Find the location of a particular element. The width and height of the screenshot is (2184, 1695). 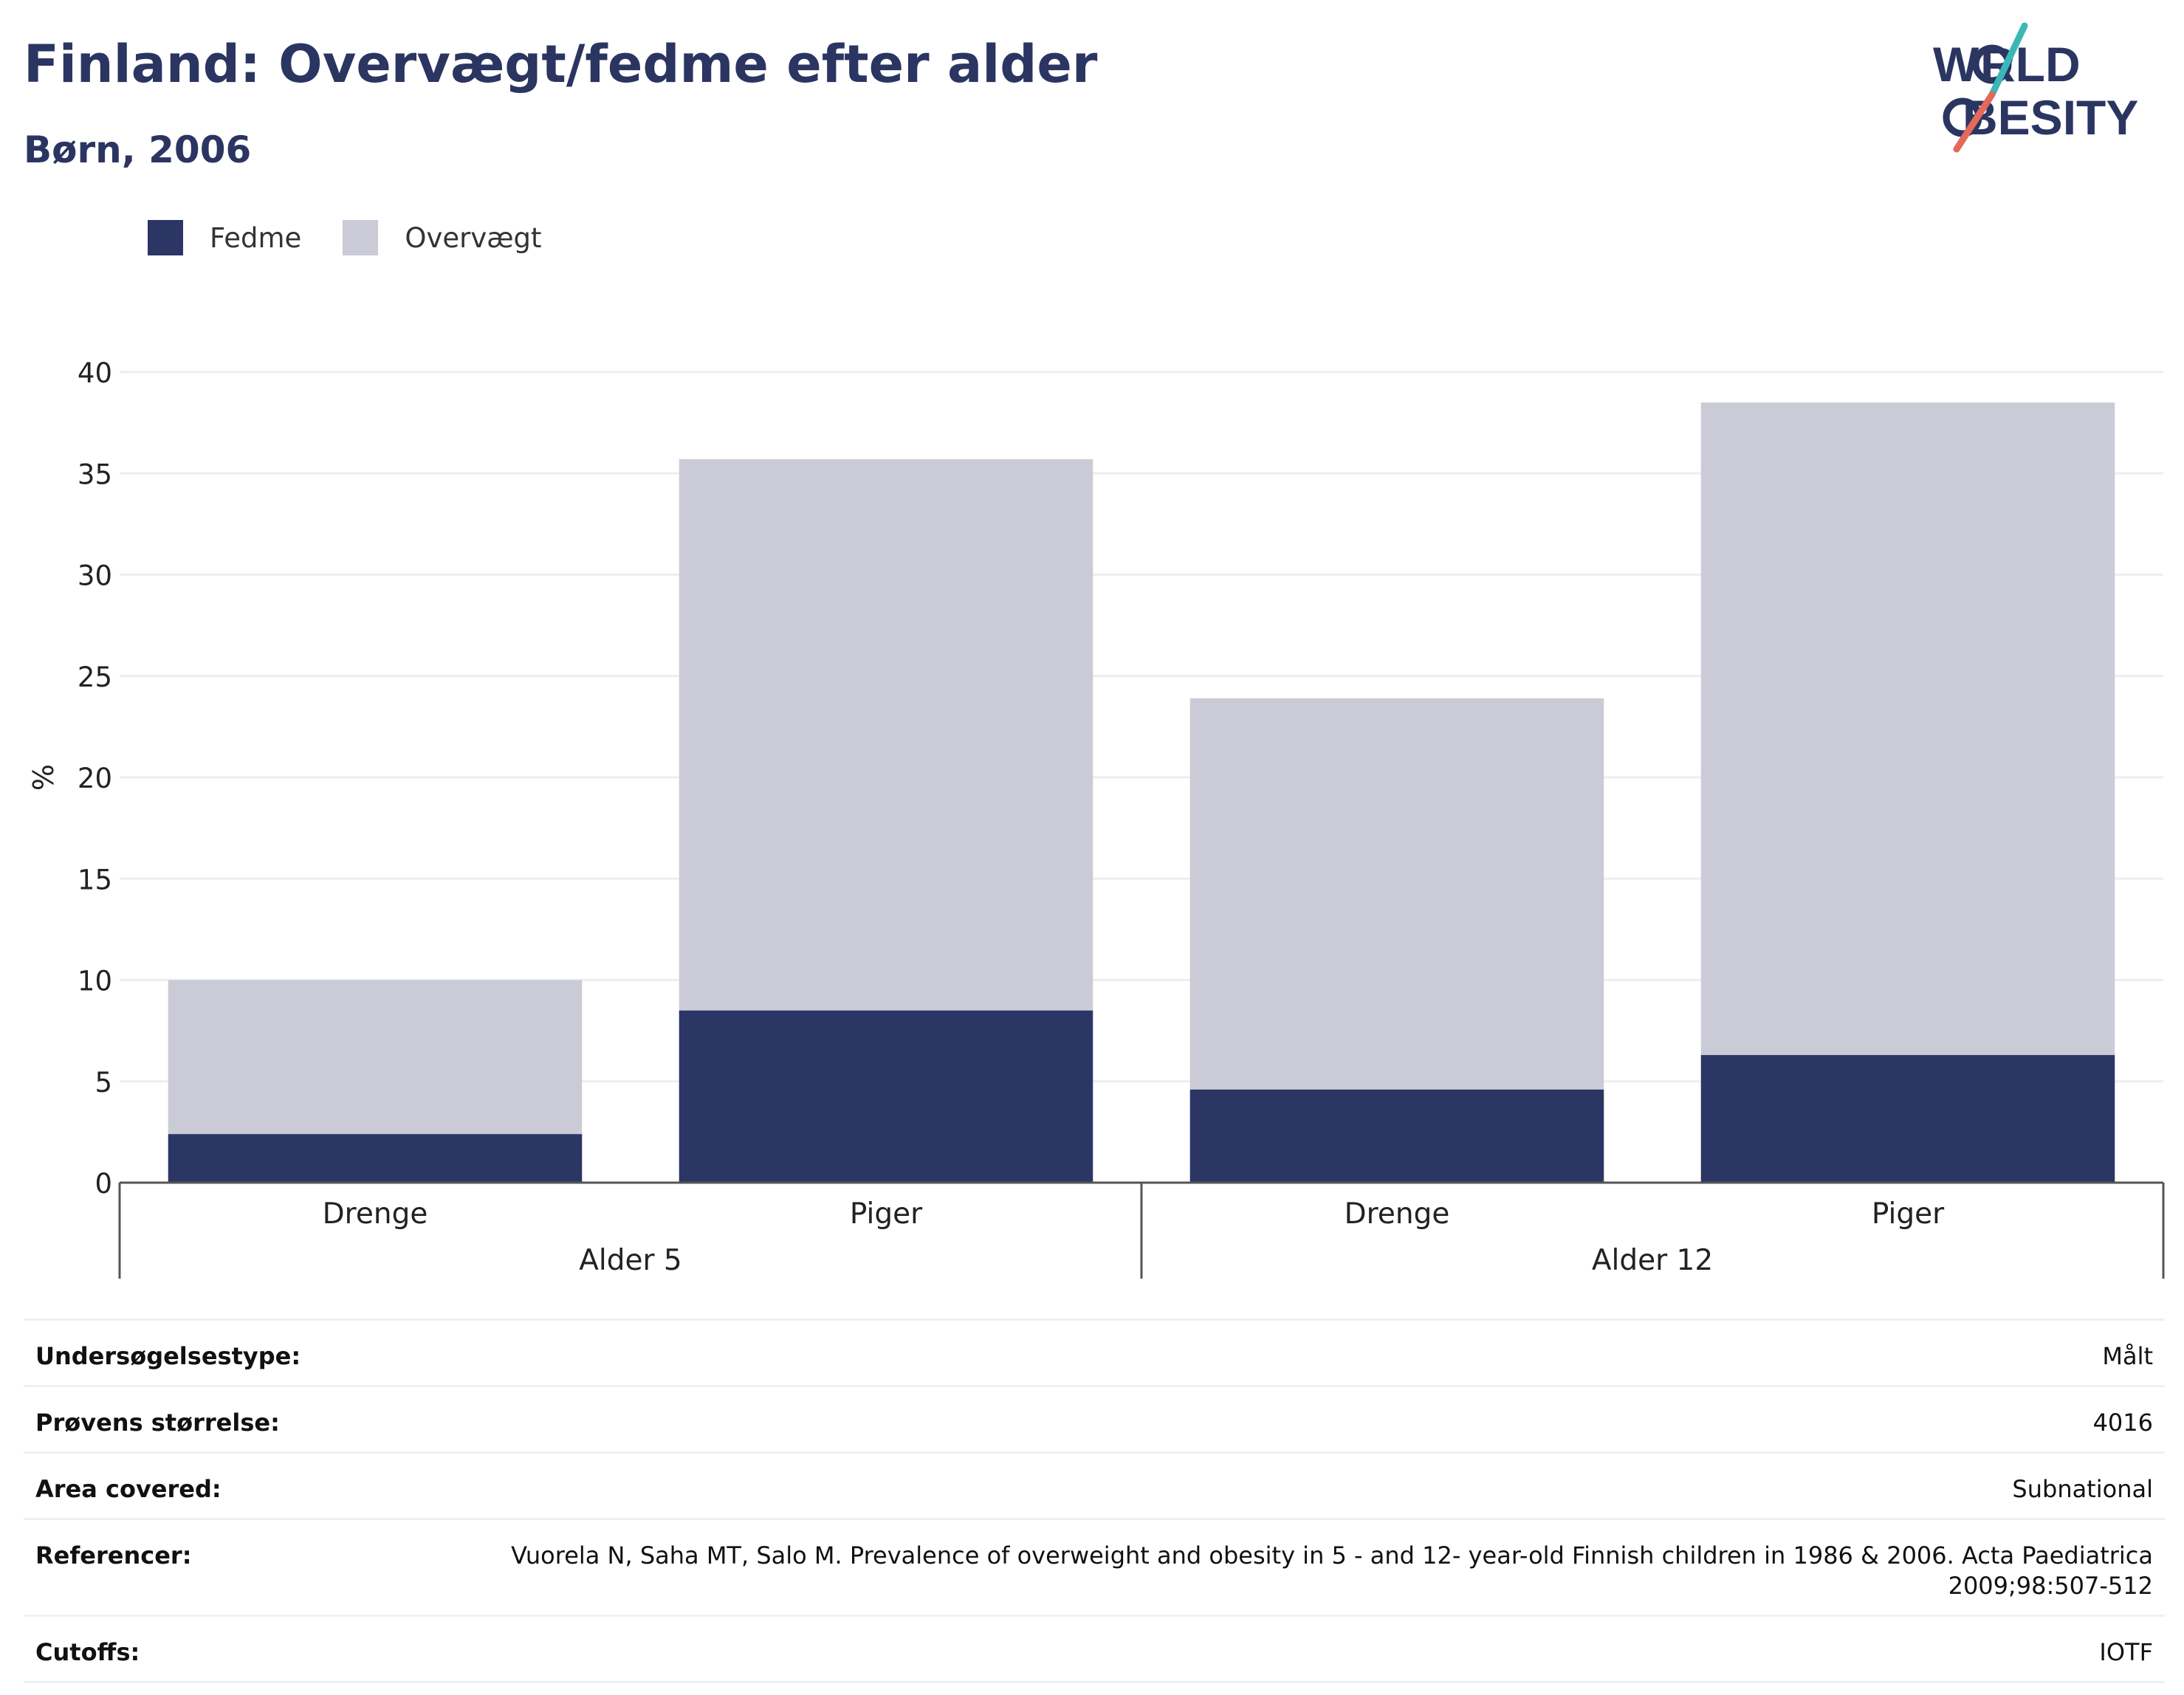

y-tick-label: 5 is located at coordinates (103, 1083).